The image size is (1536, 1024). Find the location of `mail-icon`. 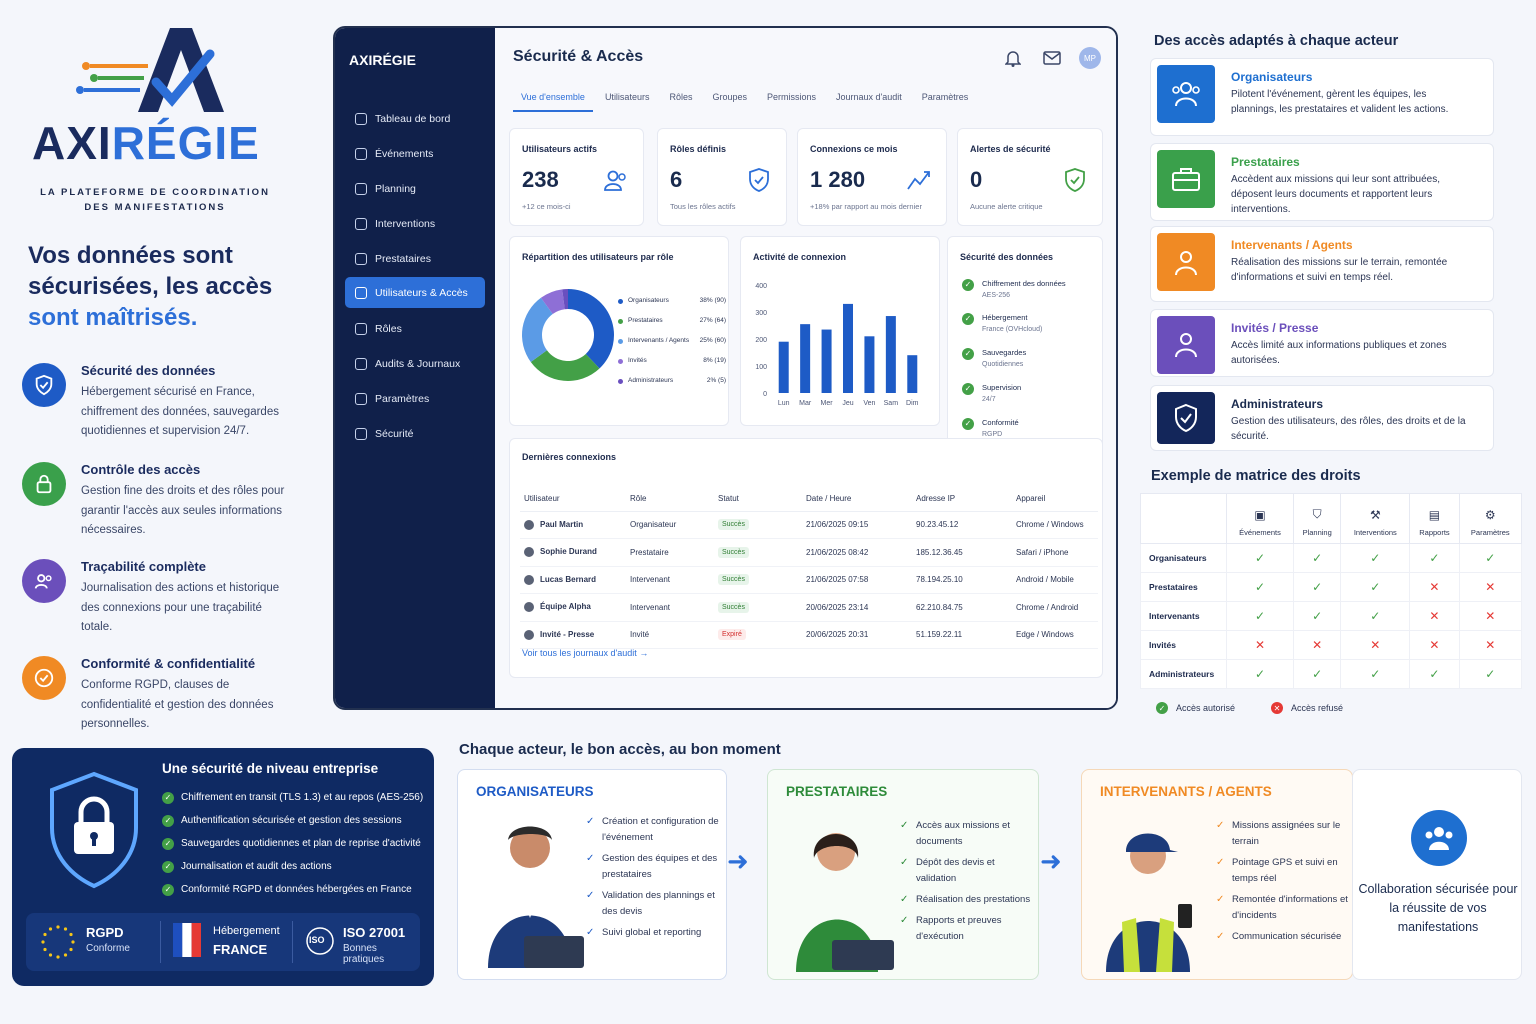

mail-icon is located at coordinates (1052, 58).